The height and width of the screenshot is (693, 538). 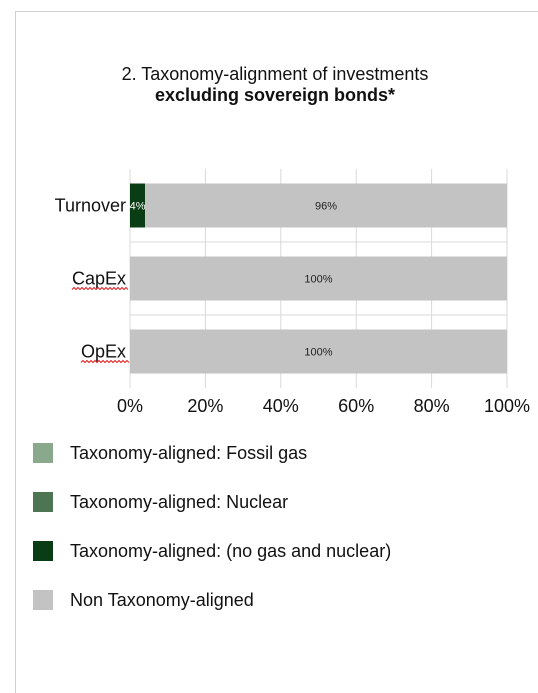 I want to click on category-label: Turnover, so click(x=90, y=206).